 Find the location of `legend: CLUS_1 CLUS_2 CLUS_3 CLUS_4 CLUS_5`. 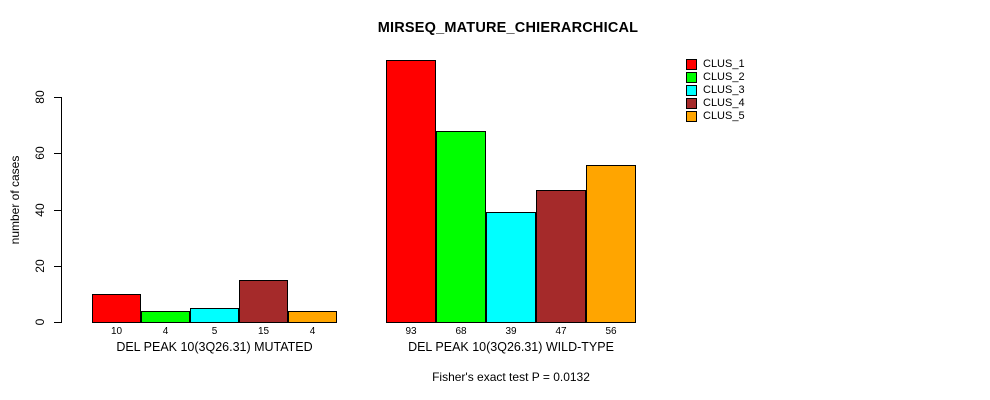

legend: CLUS_1 CLUS_2 CLUS_3 CLUS_4 CLUS_5 is located at coordinates (715, 90).